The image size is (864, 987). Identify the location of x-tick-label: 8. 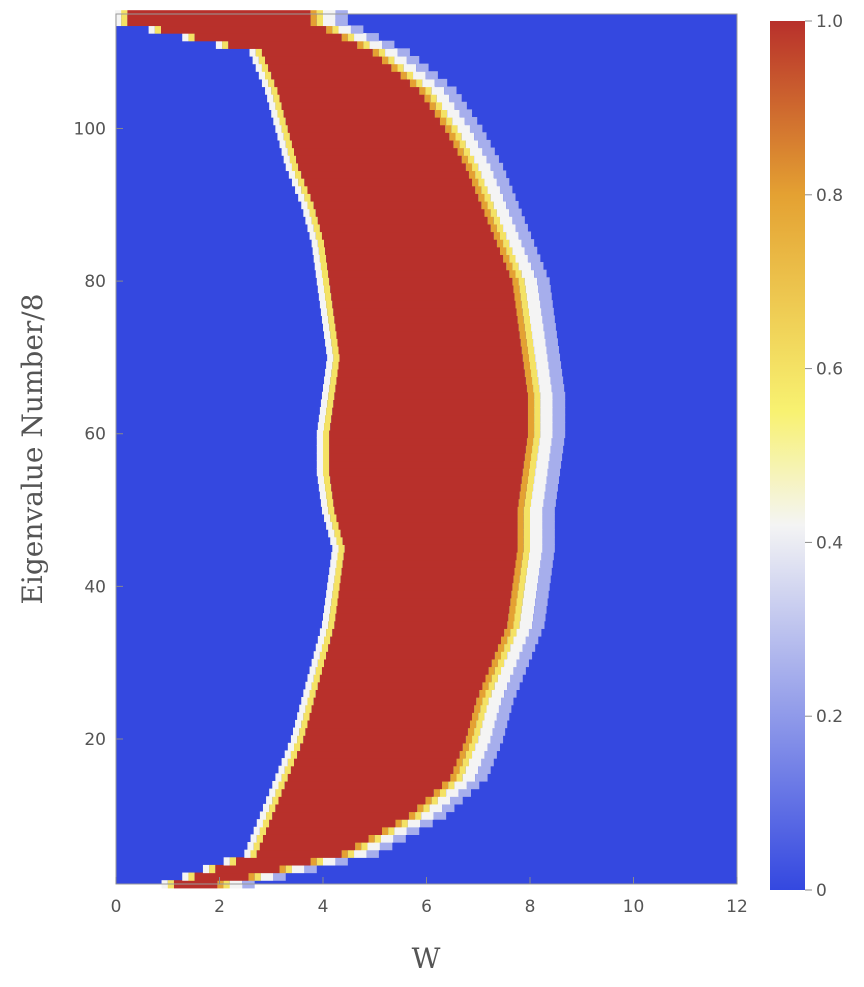
(530, 907).